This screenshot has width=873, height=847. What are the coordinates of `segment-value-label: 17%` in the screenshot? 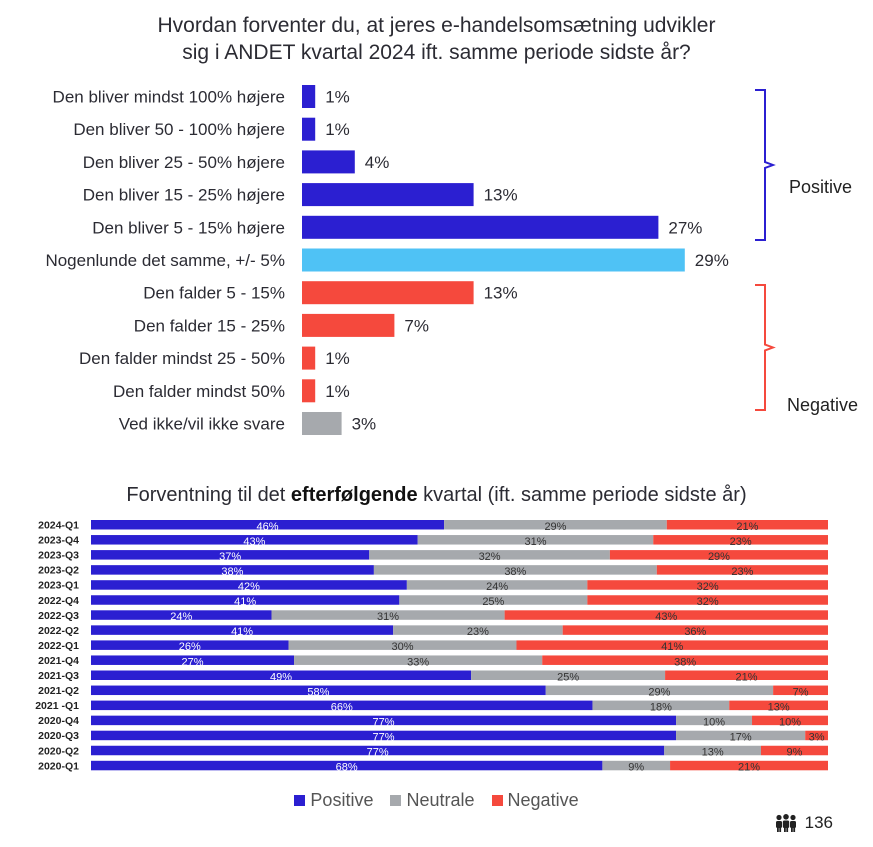 It's located at (741, 738).